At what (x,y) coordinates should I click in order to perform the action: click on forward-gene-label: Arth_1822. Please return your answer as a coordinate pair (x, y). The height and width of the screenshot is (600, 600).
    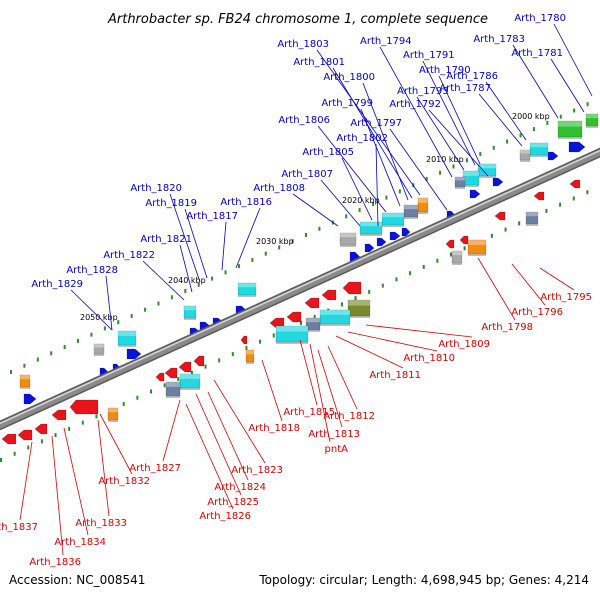
    Looking at the image, I should click on (129, 255).